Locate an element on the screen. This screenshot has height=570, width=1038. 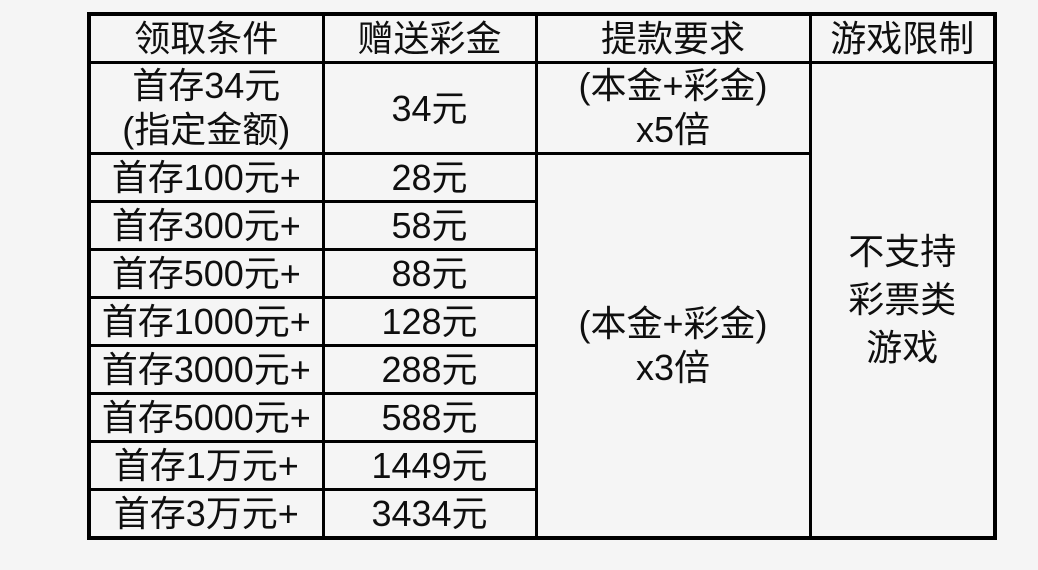
table-row: 首存3万元+ 3434元 is located at coordinates (541, 514).